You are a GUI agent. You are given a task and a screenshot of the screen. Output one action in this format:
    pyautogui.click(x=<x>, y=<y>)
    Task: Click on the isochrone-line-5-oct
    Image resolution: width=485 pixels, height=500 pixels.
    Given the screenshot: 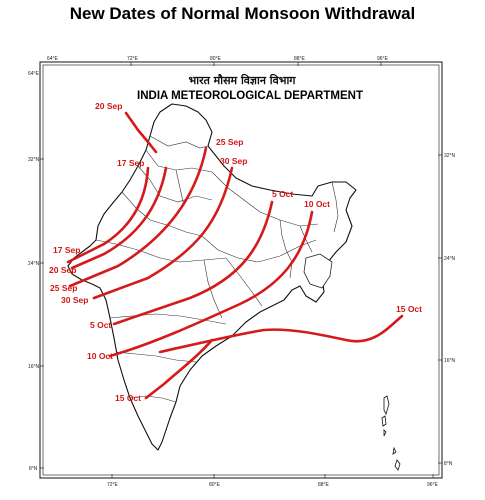 What is the action you would take?
    pyautogui.click(x=193, y=263)
    